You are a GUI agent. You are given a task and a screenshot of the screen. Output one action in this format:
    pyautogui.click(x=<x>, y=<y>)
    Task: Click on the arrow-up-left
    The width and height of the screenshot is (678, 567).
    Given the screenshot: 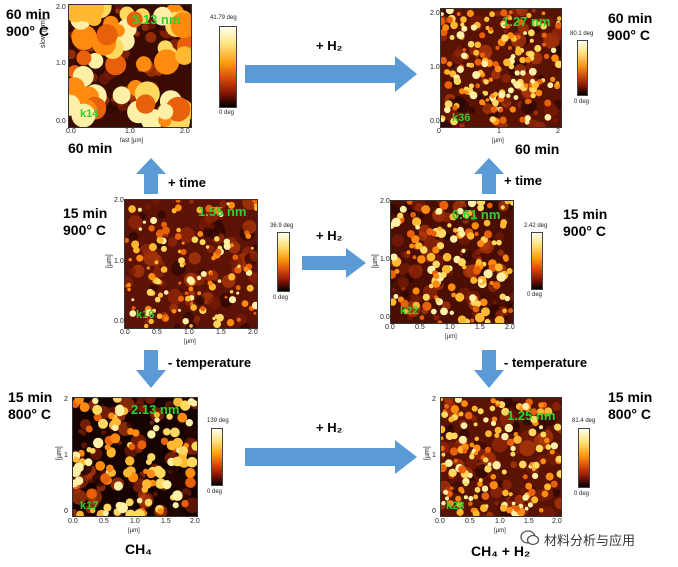 What is the action you would take?
    pyautogui.click(x=151, y=176)
    